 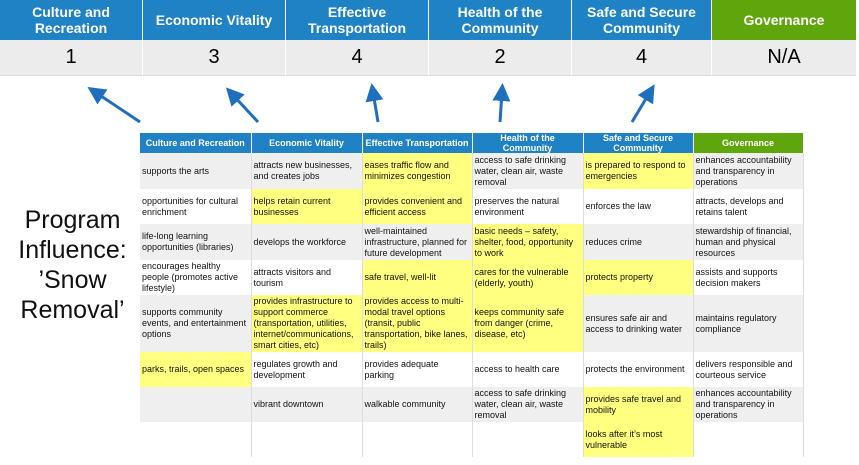 I want to click on table-cell: access to health care, so click(x=528, y=369).